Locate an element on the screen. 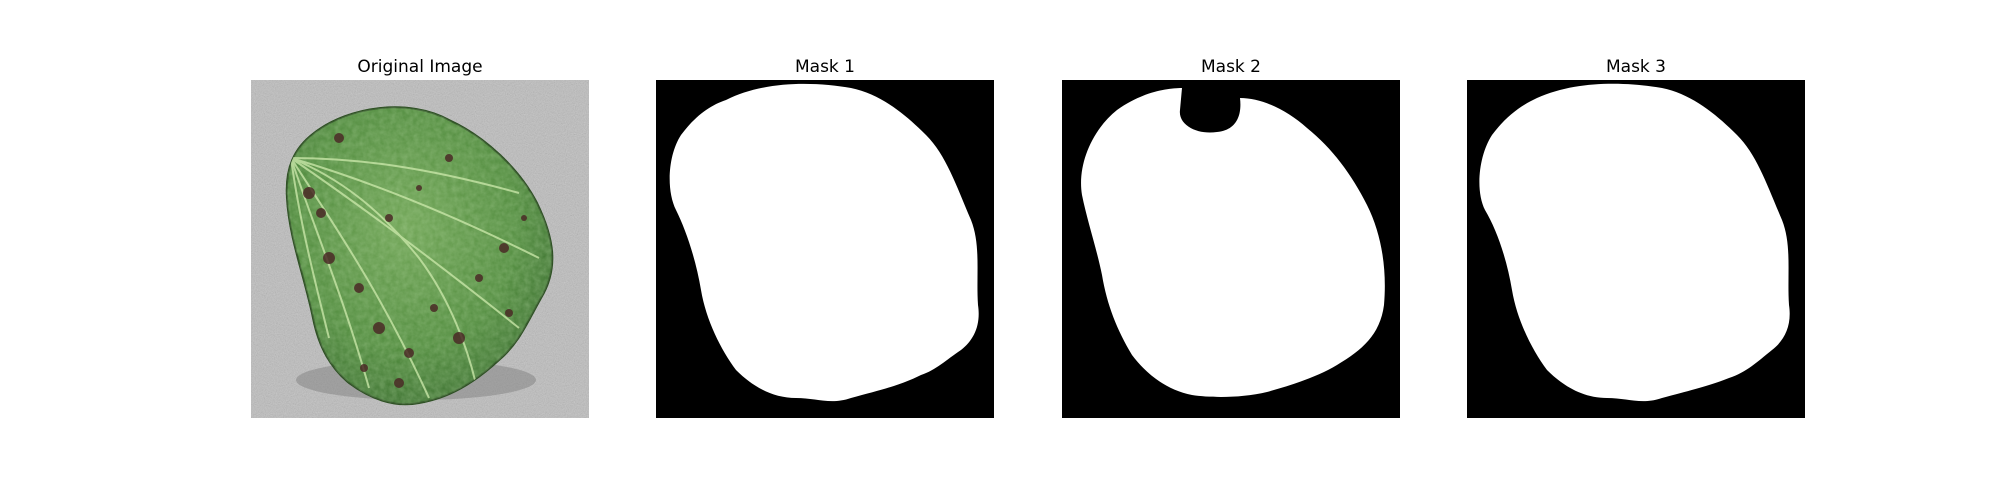 The height and width of the screenshot is (500, 2000). mask-2-image is located at coordinates (1231, 249).